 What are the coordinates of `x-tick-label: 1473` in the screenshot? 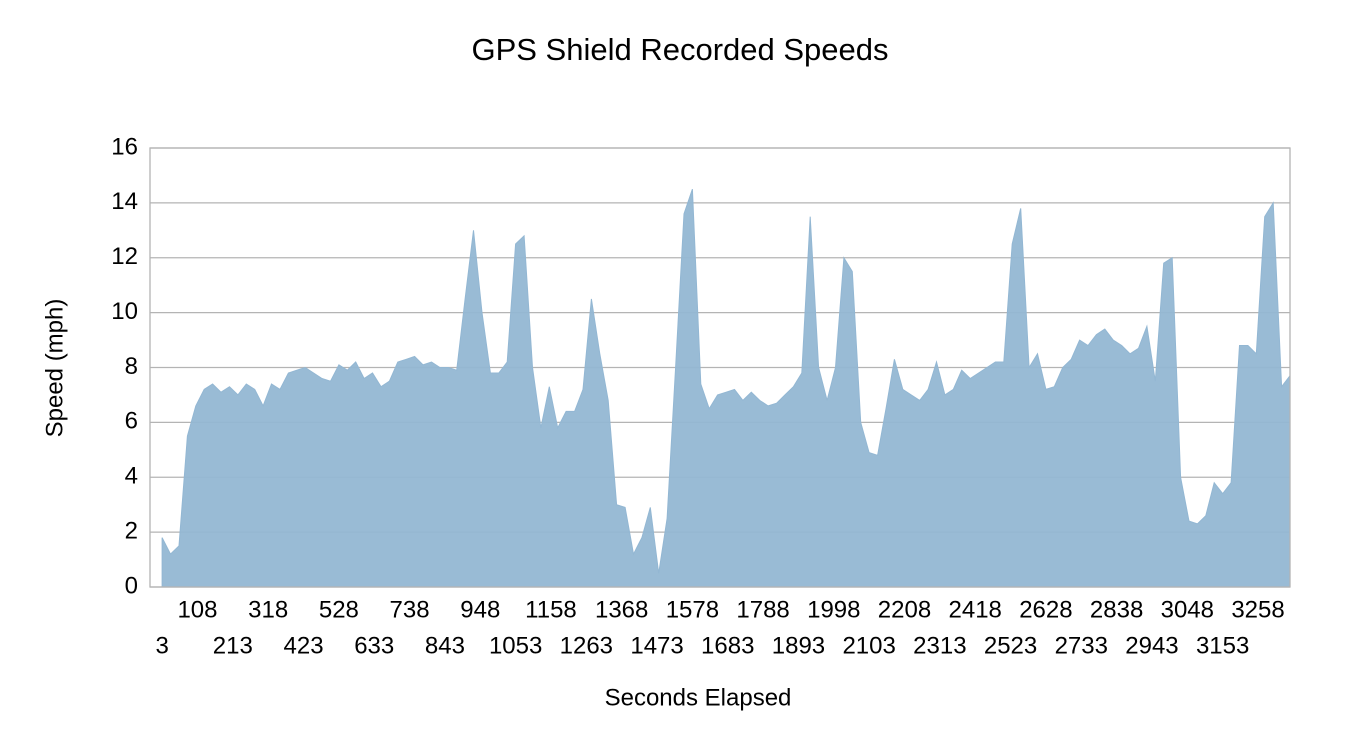 It's located at (656, 645).